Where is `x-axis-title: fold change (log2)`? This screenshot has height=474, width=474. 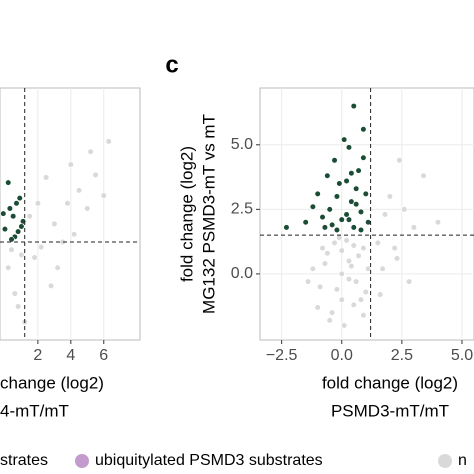
x-axis-title: fold change (log2) is located at coordinates (390, 382).